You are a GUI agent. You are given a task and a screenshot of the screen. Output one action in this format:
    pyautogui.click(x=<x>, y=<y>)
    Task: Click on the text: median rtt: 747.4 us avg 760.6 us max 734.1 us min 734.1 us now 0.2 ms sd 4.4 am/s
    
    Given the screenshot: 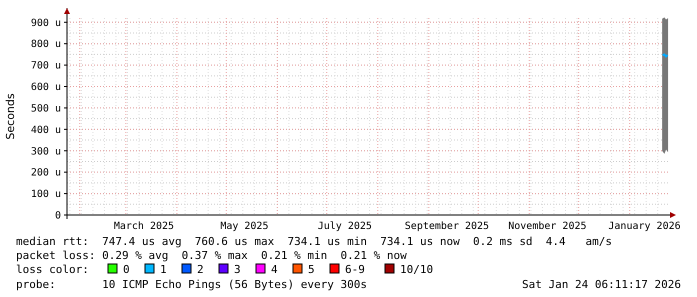 What is the action you would take?
    pyautogui.click(x=314, y=241)
    